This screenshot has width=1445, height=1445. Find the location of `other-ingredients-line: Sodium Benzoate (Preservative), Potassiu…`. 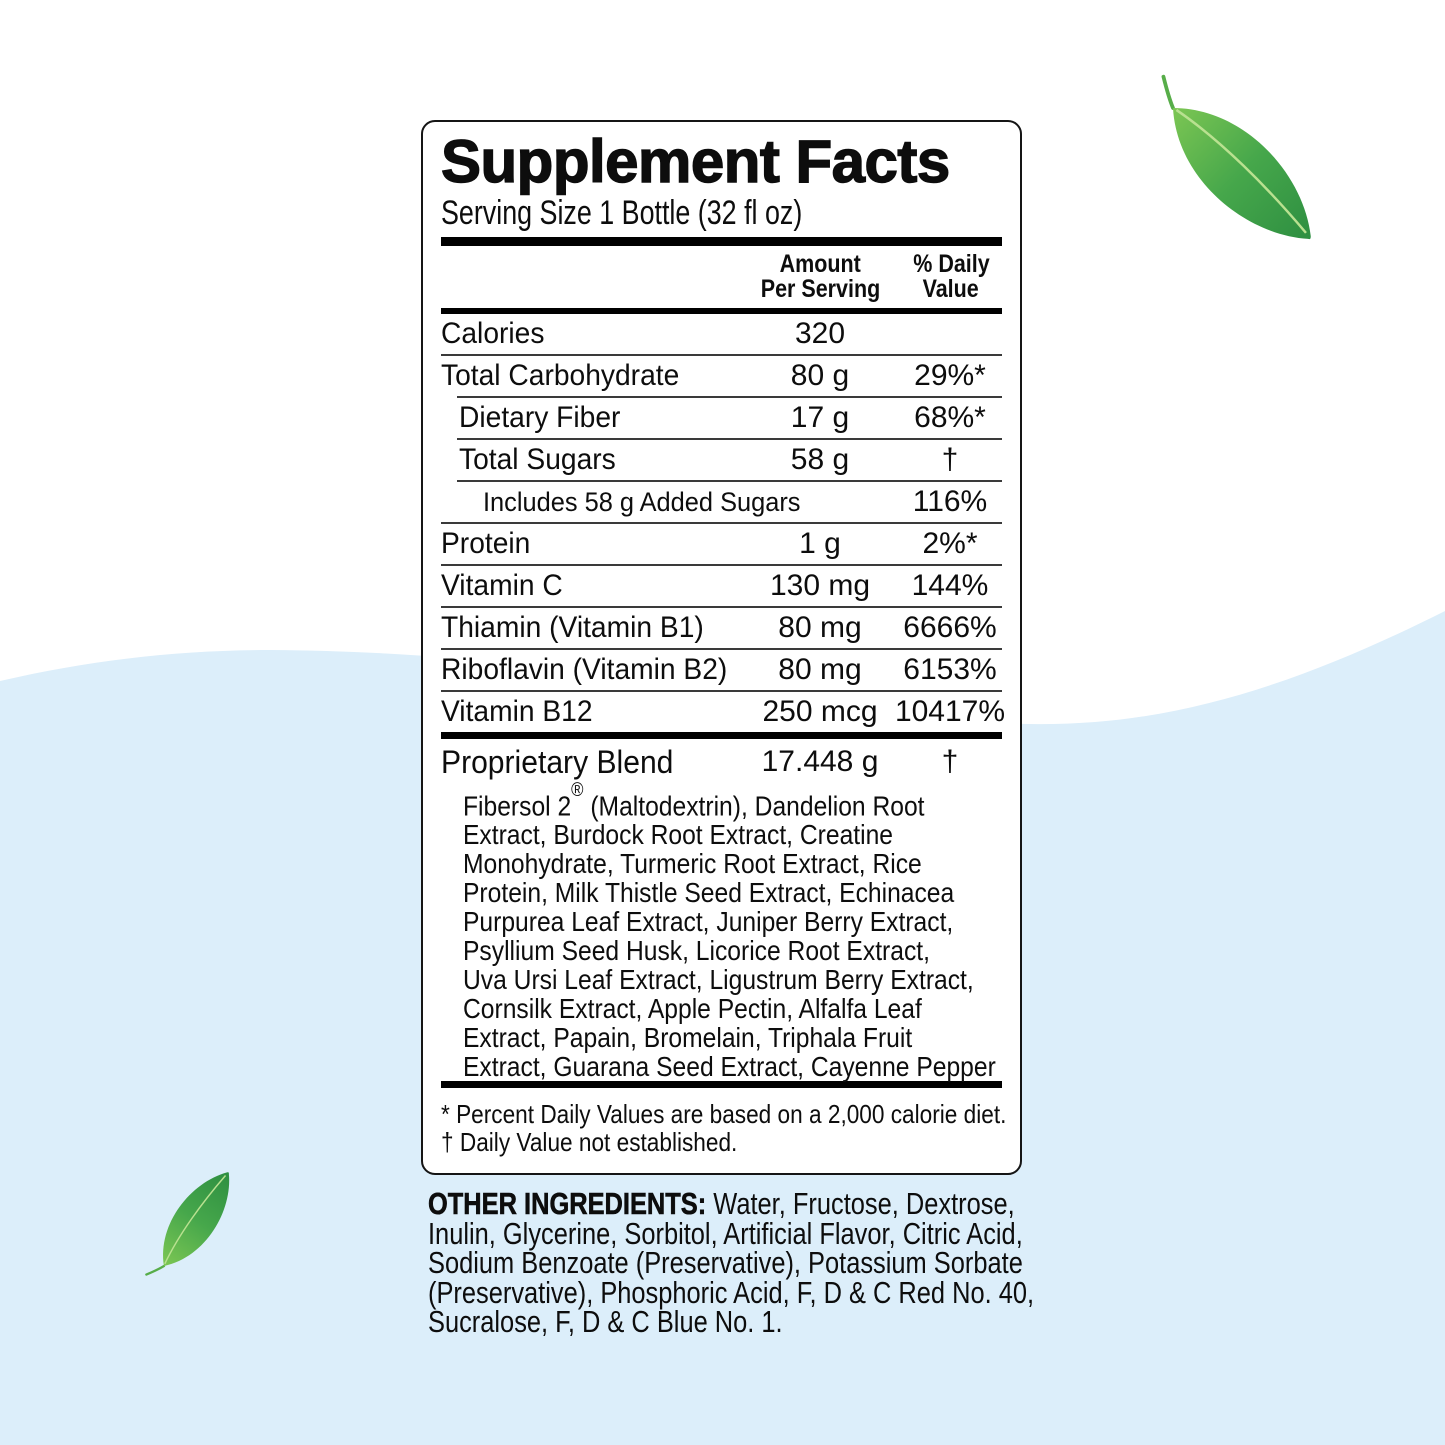

other-ingredients-line: Sodium Benzoate (Preservative), Potassiu… is located at coordinates (725, 1262).